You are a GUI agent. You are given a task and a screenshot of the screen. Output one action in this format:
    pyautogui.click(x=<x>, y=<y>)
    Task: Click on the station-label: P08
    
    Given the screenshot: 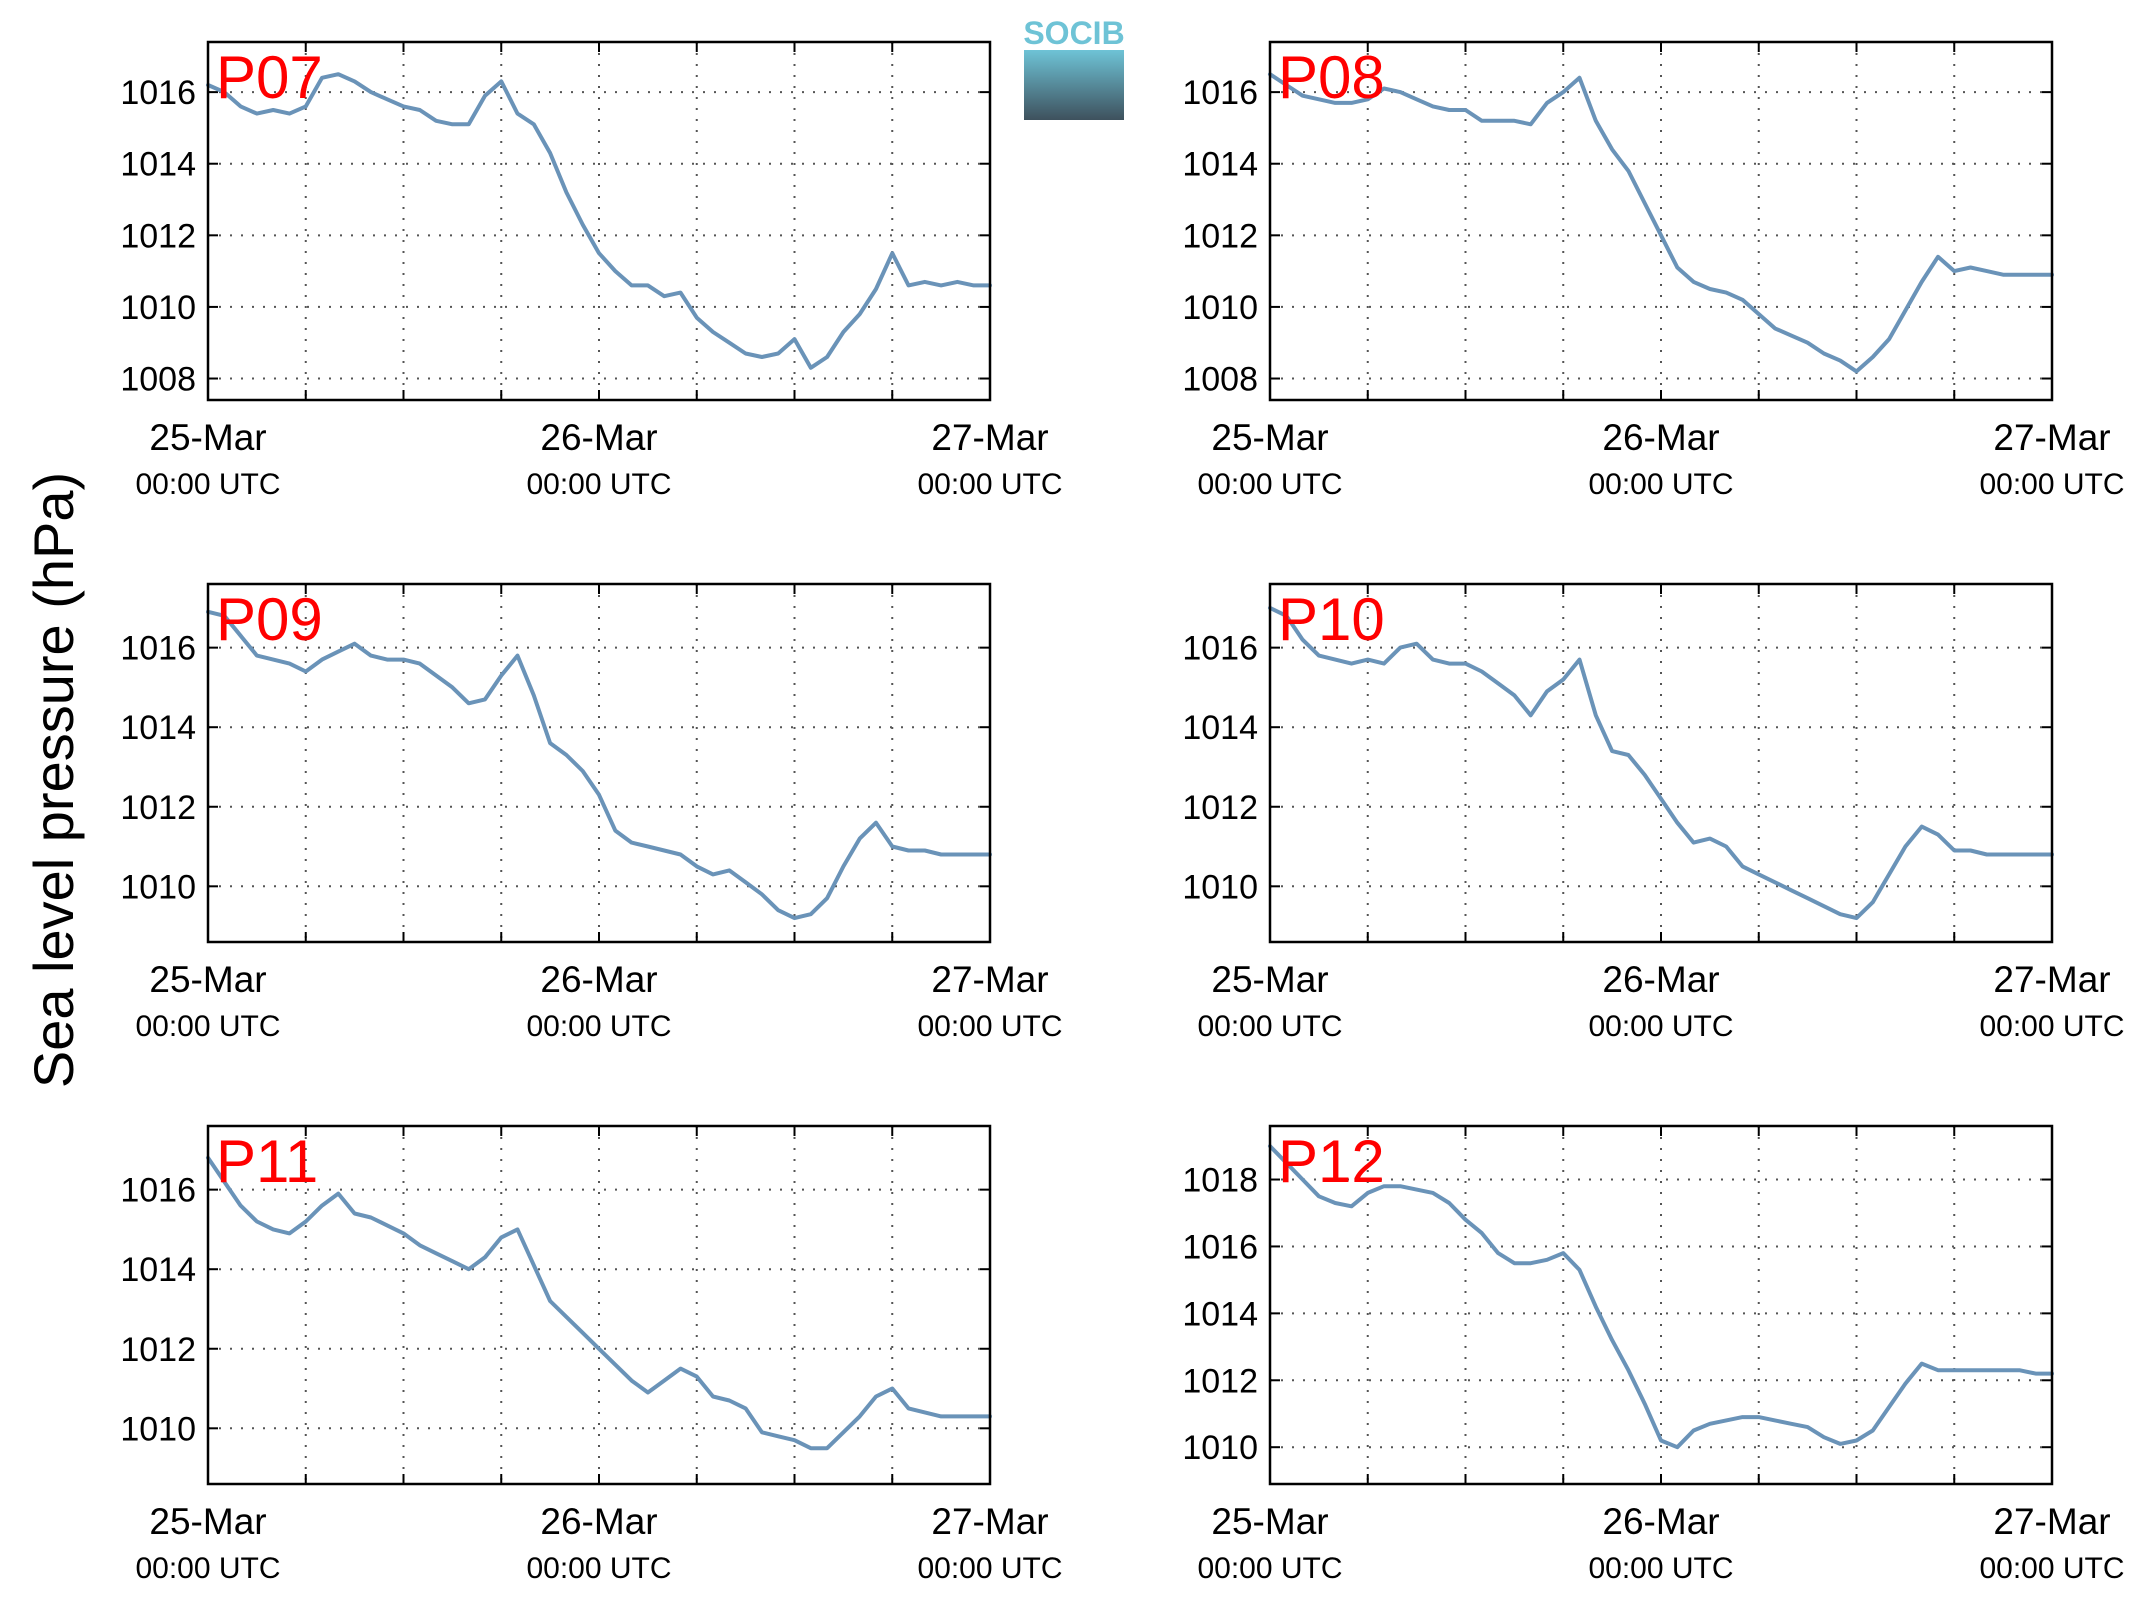 What is the action you would take?
    pyautogui.click(x=1331, y=77)
    